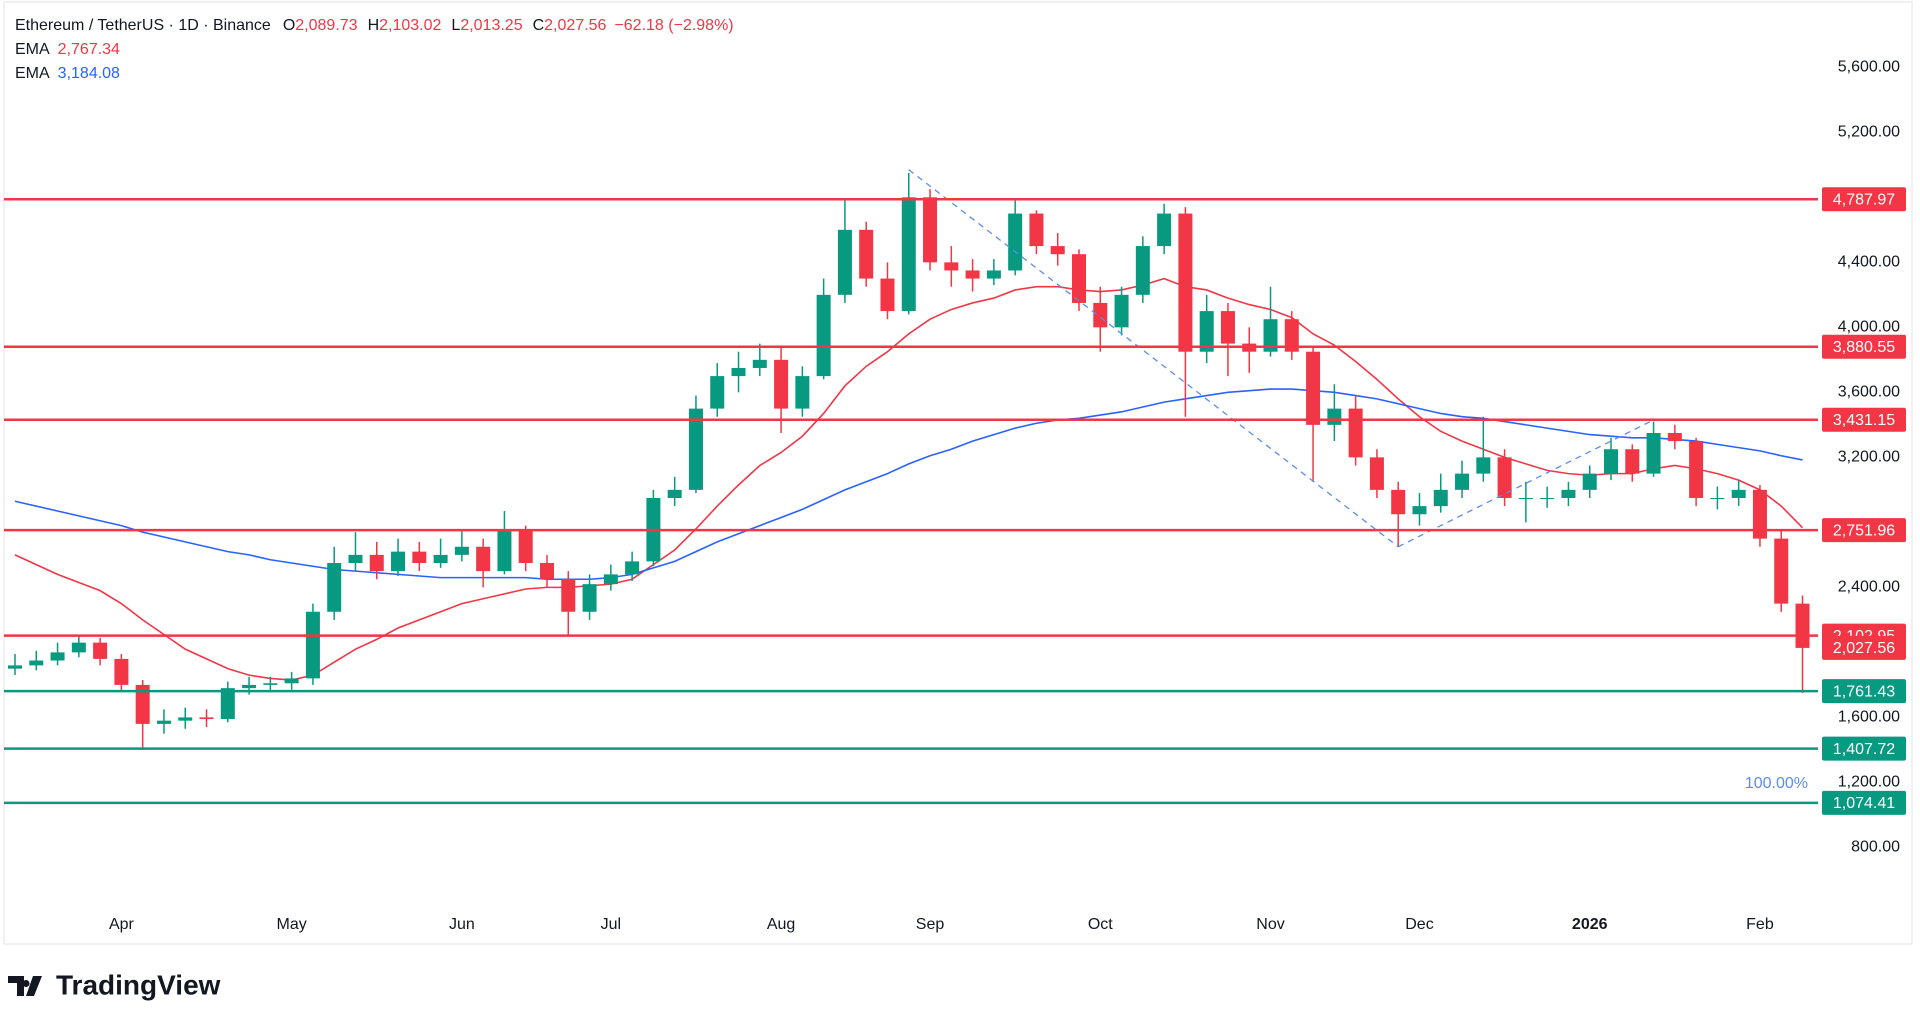 The image size is (1920, 1022). I want to click on trend-line, so click(1153, 358).